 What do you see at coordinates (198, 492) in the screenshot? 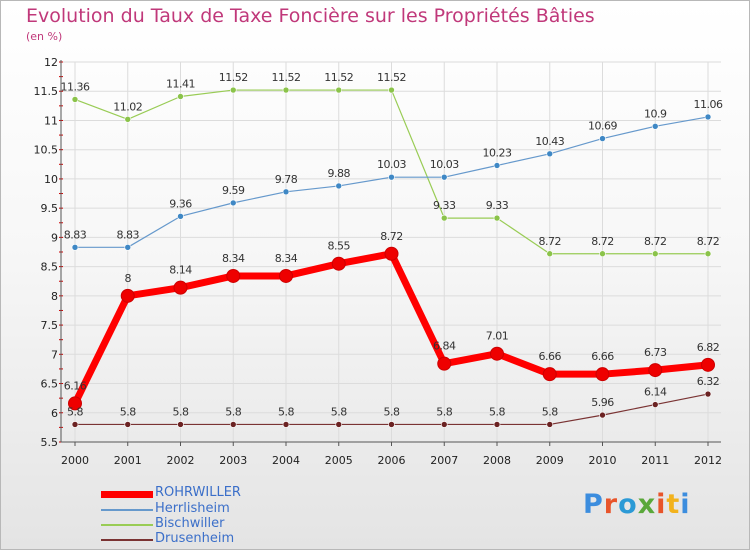
I see `legend-label-rohrwiller: ROHRWILLER` at bounding box center [198, 492].